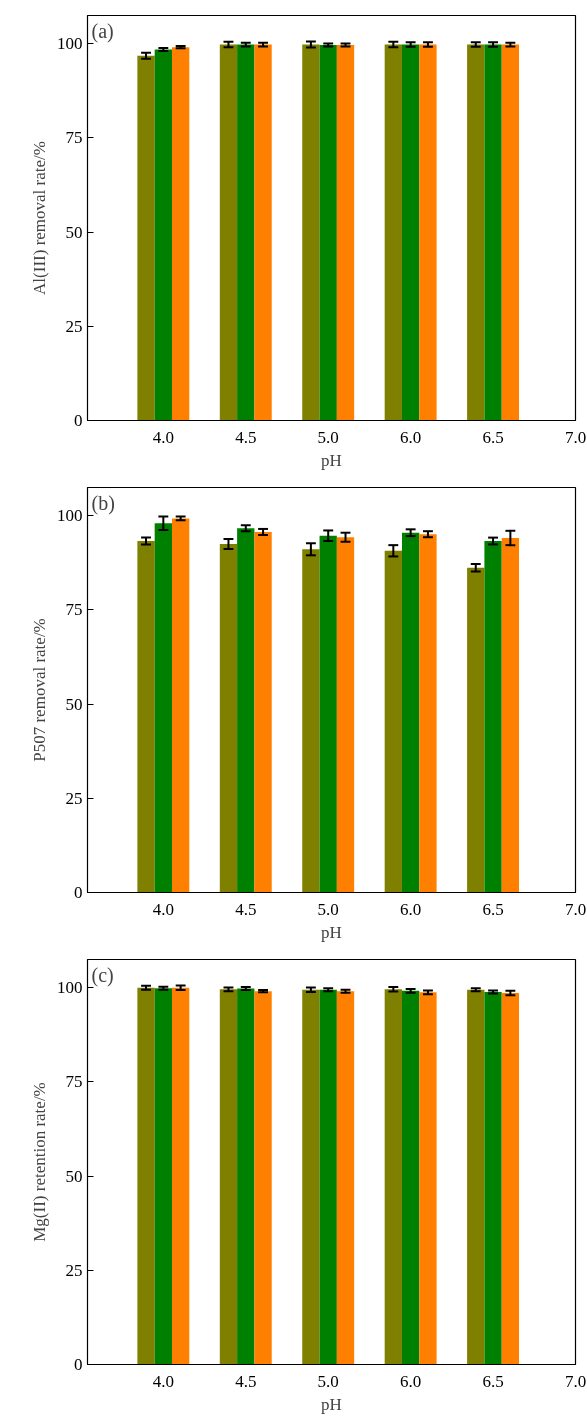 This screenshot has height=1416, width=587. Describe the element at coordinates (39, 690) in the screenshot. I see `y-axis-title: P507 removal rate/%` at that location.